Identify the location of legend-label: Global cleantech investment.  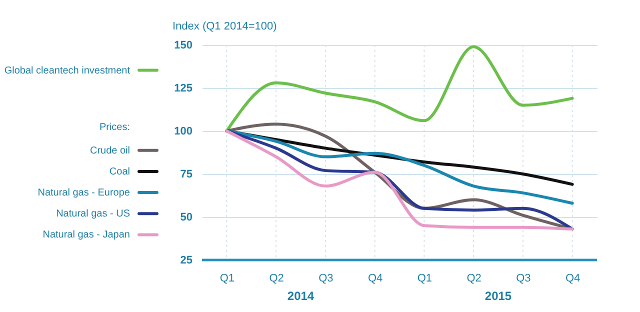
(67, 70).